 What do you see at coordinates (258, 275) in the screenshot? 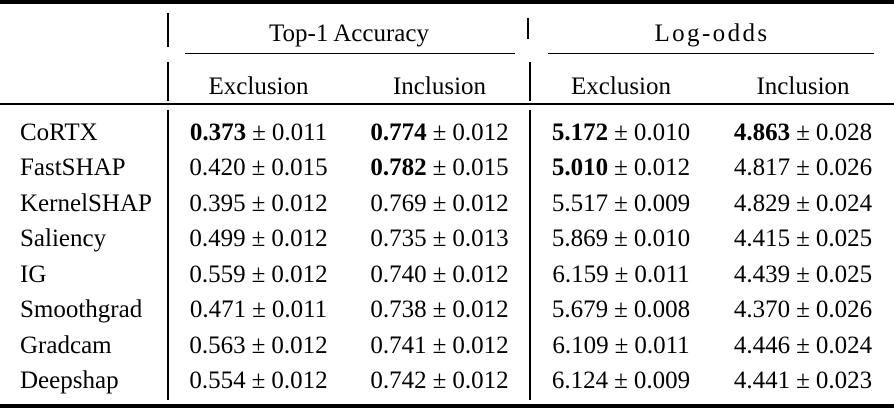
I see `value-cell: 0.559 ±0.012` at bounding box center [258, 275].